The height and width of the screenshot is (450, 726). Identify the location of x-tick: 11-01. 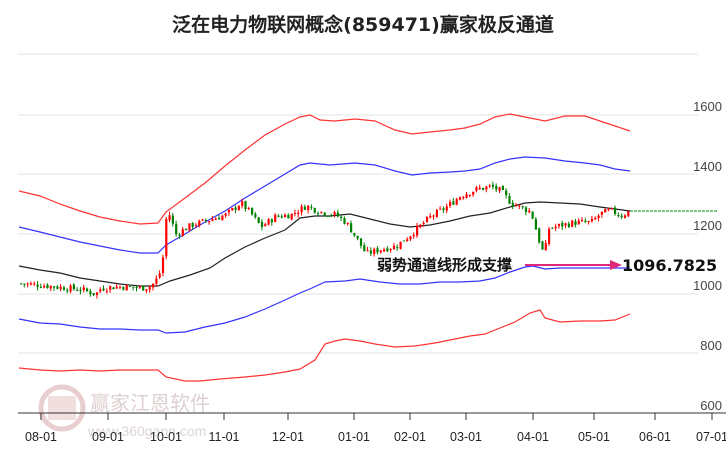
(223, 437).